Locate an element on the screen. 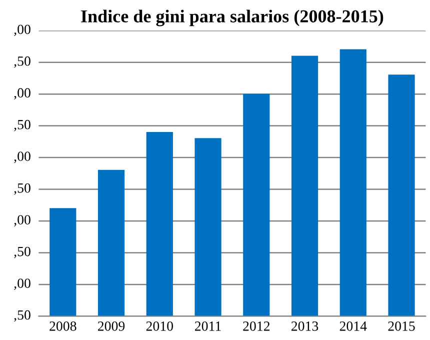 The image size is (430, 340). x-tick-label: 2012 is located at coordinates (256, 326).